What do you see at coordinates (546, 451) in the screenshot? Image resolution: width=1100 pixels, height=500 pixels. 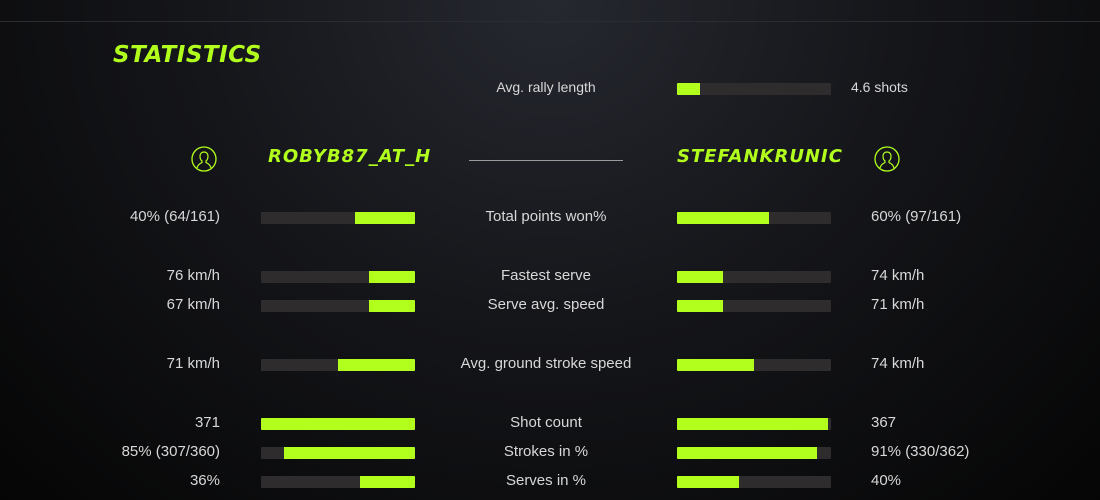 I see `stat-label: Strokes in %` at bounding box center [546, 451].